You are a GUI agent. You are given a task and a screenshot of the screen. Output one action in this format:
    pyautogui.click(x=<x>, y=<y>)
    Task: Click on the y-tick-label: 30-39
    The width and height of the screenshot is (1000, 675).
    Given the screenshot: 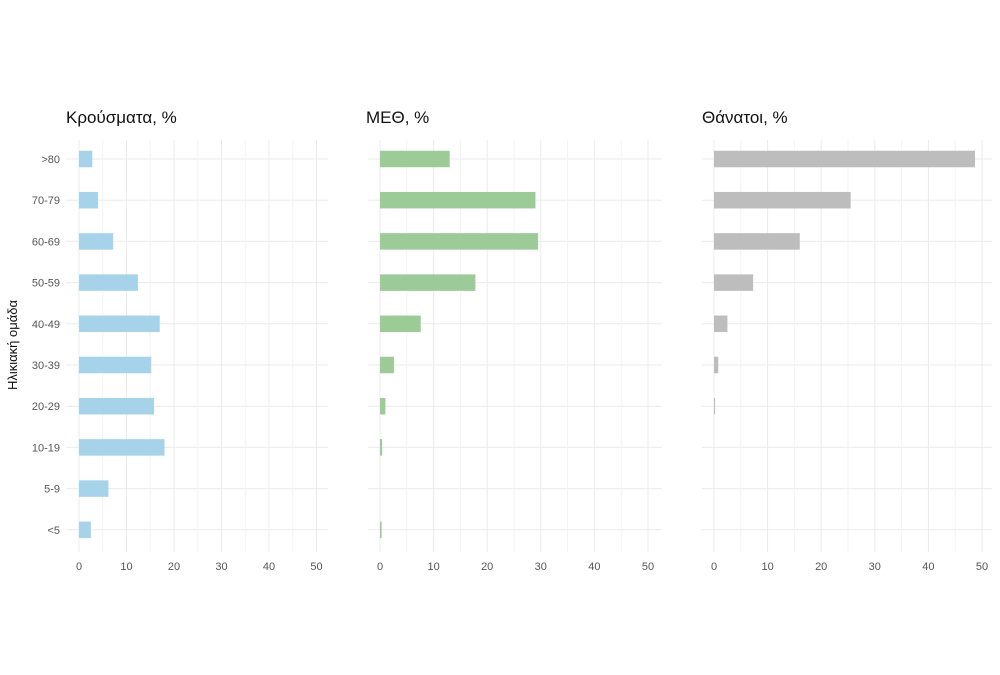 What is the action you would take?
    pyautogui.click(x=46, y=366)
    